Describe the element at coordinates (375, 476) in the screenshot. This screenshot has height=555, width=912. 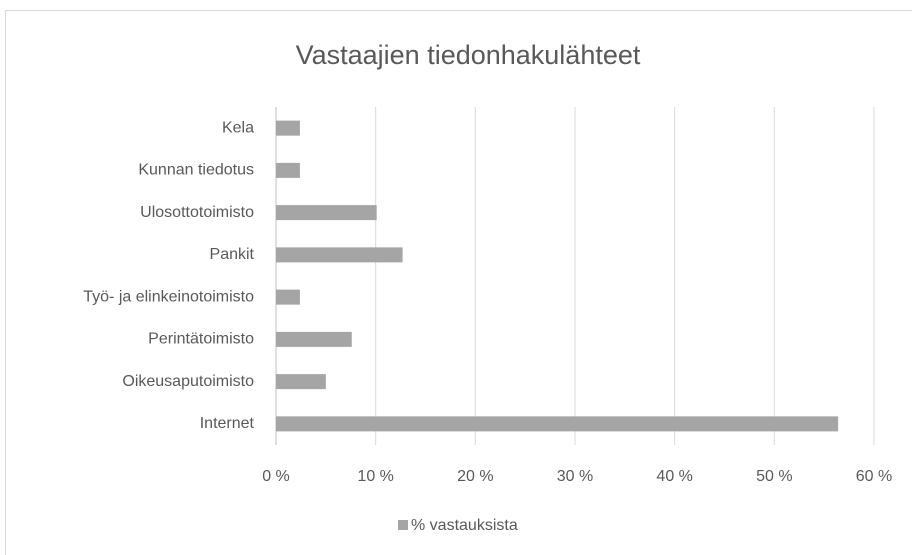
I see `x-tick-label: 10 %` at that location.